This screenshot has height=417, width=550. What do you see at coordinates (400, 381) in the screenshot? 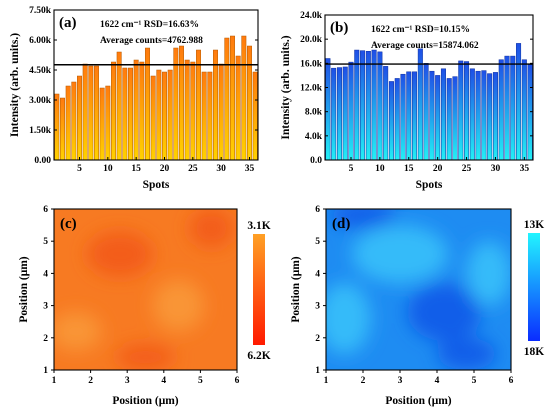
I see `x-tick-label: 3` at bounding box center [400, 381].